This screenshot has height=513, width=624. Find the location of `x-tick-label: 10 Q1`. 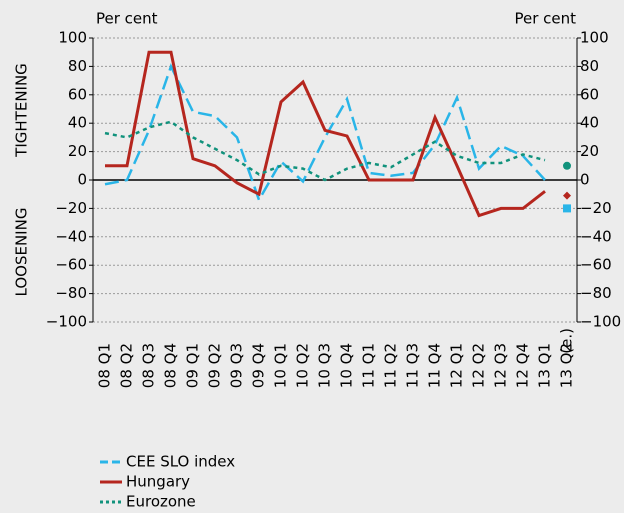

x-tick-label: 10 Q1 is located at coordinates (281, 365).